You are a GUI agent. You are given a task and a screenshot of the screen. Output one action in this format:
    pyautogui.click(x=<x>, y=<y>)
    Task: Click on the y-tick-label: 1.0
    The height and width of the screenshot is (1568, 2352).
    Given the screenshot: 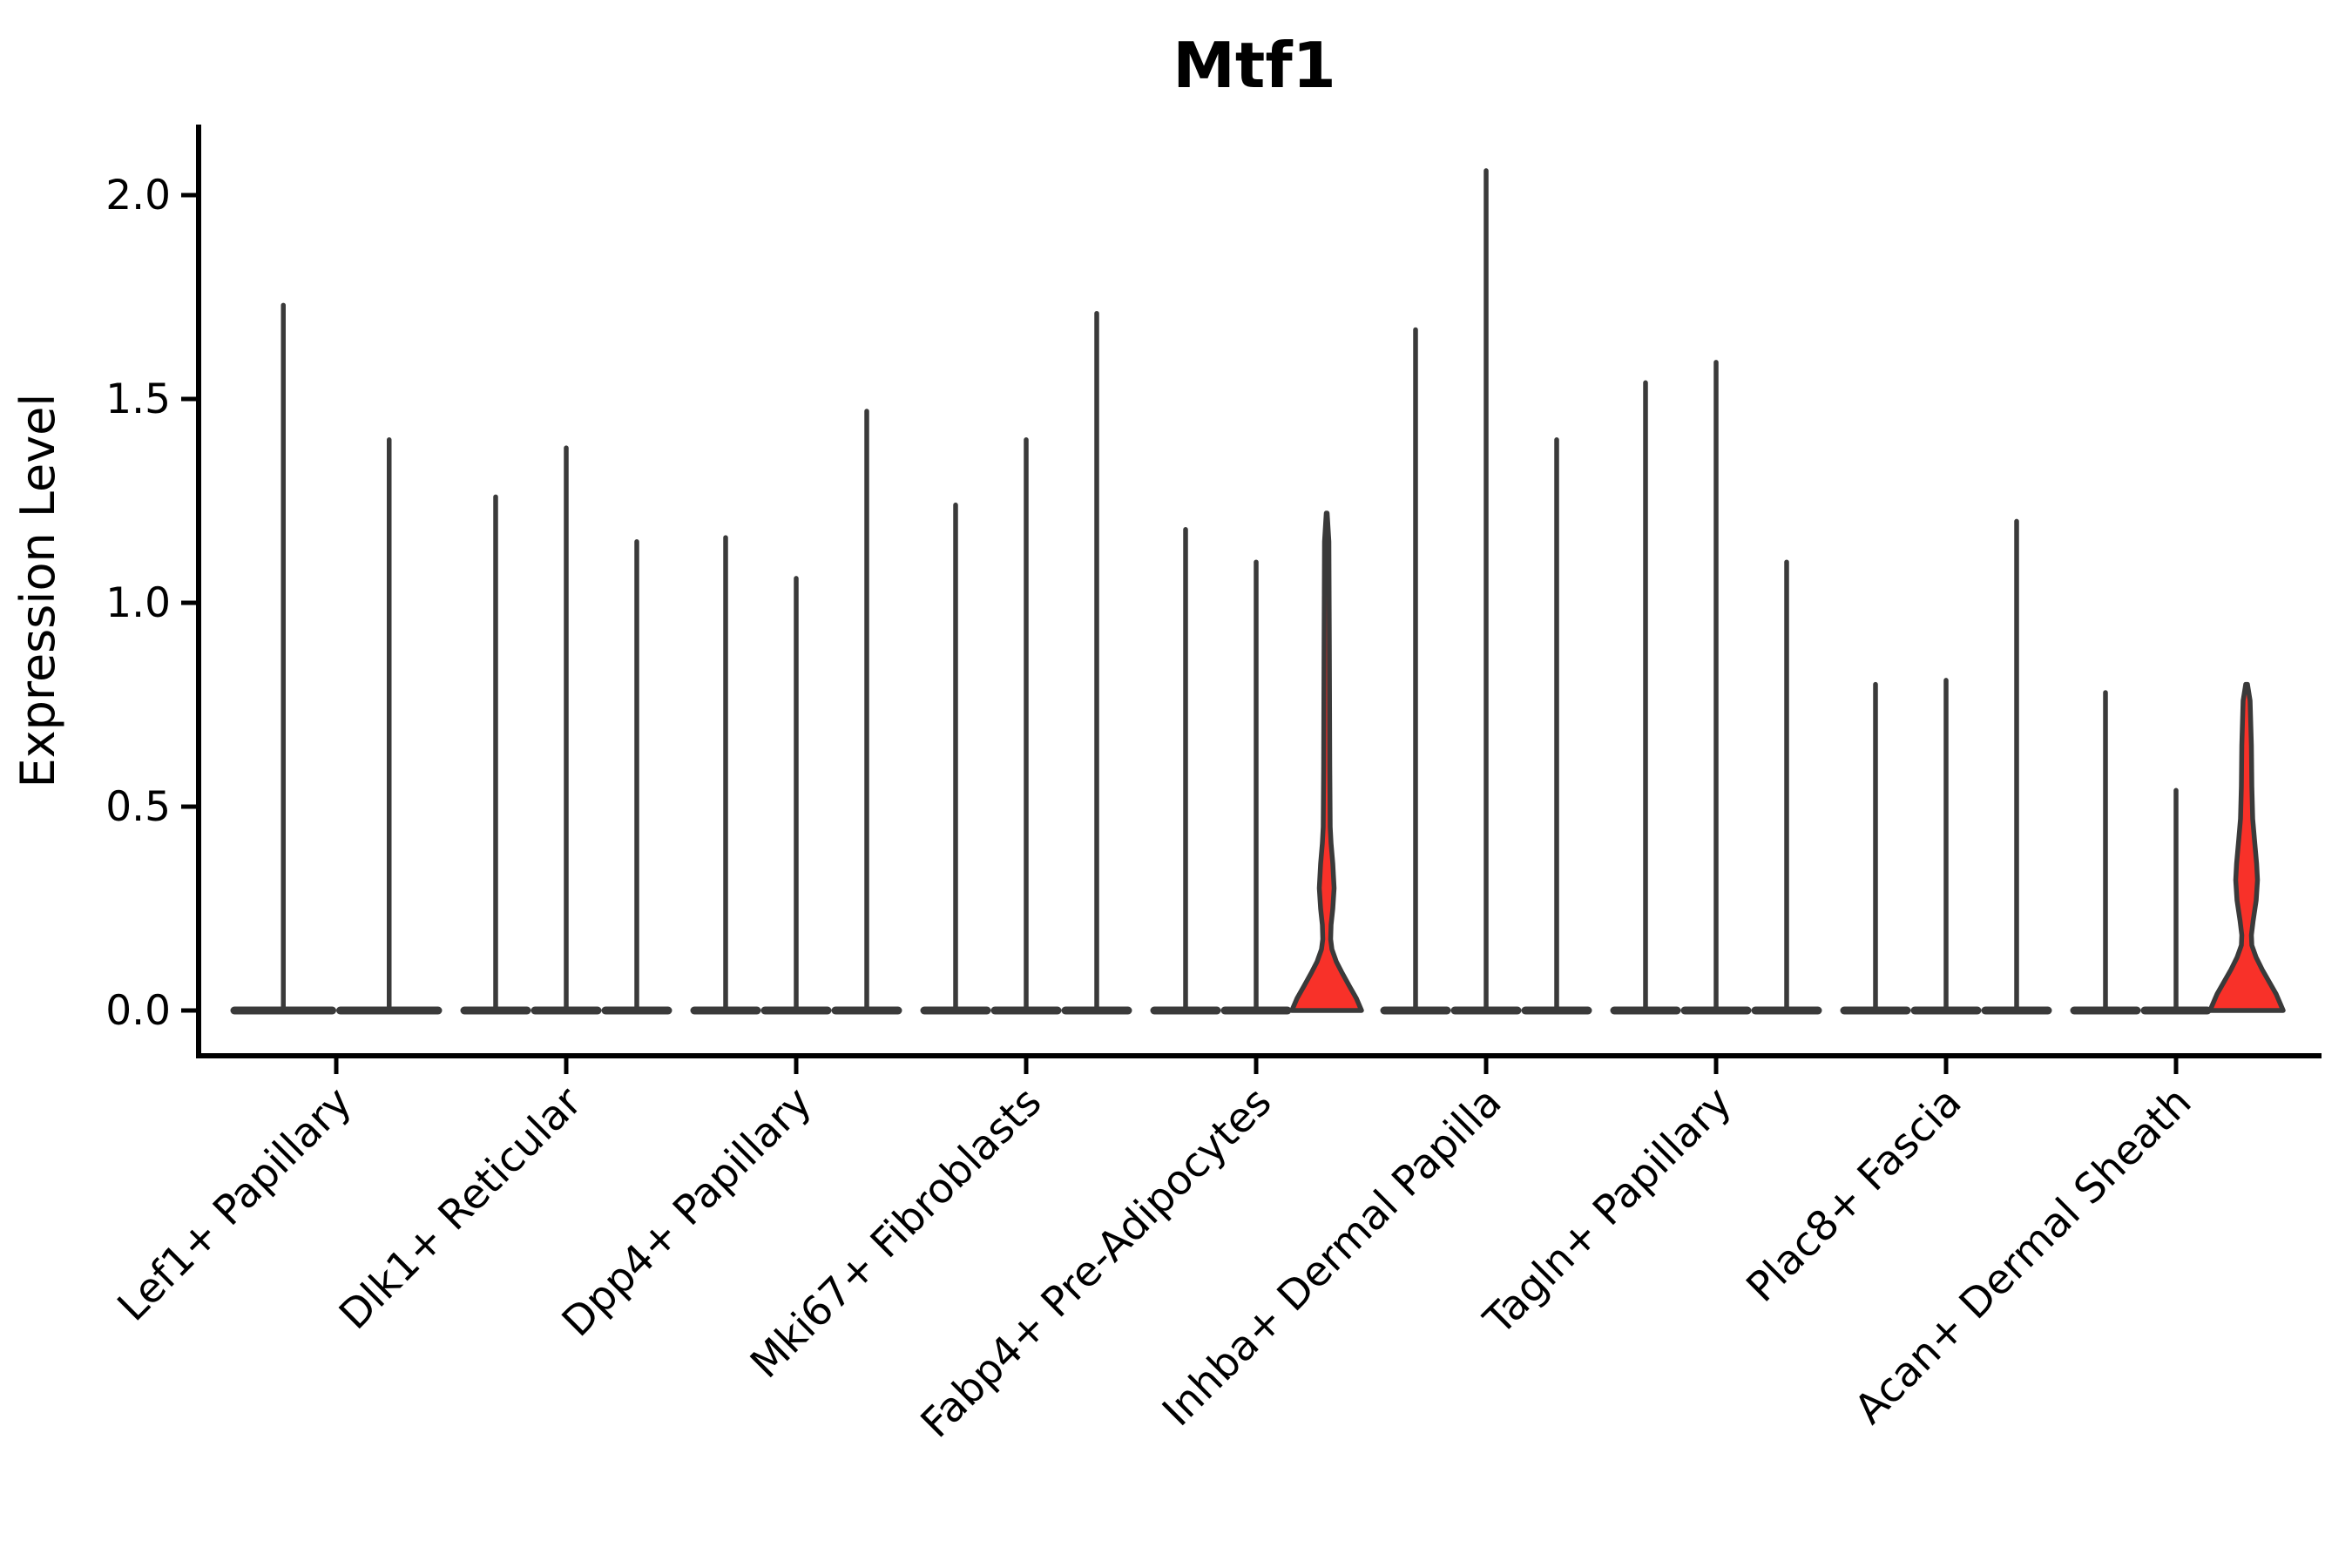 What is the action you would take?
    pyautogui.click(x=138, y=603)
    